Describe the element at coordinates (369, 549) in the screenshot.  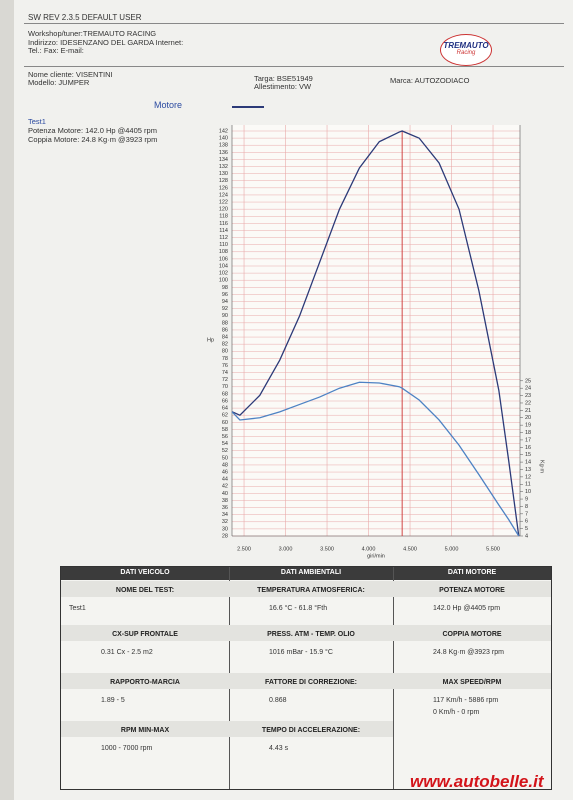
I see `x-tick-label: 4.000` at that location.